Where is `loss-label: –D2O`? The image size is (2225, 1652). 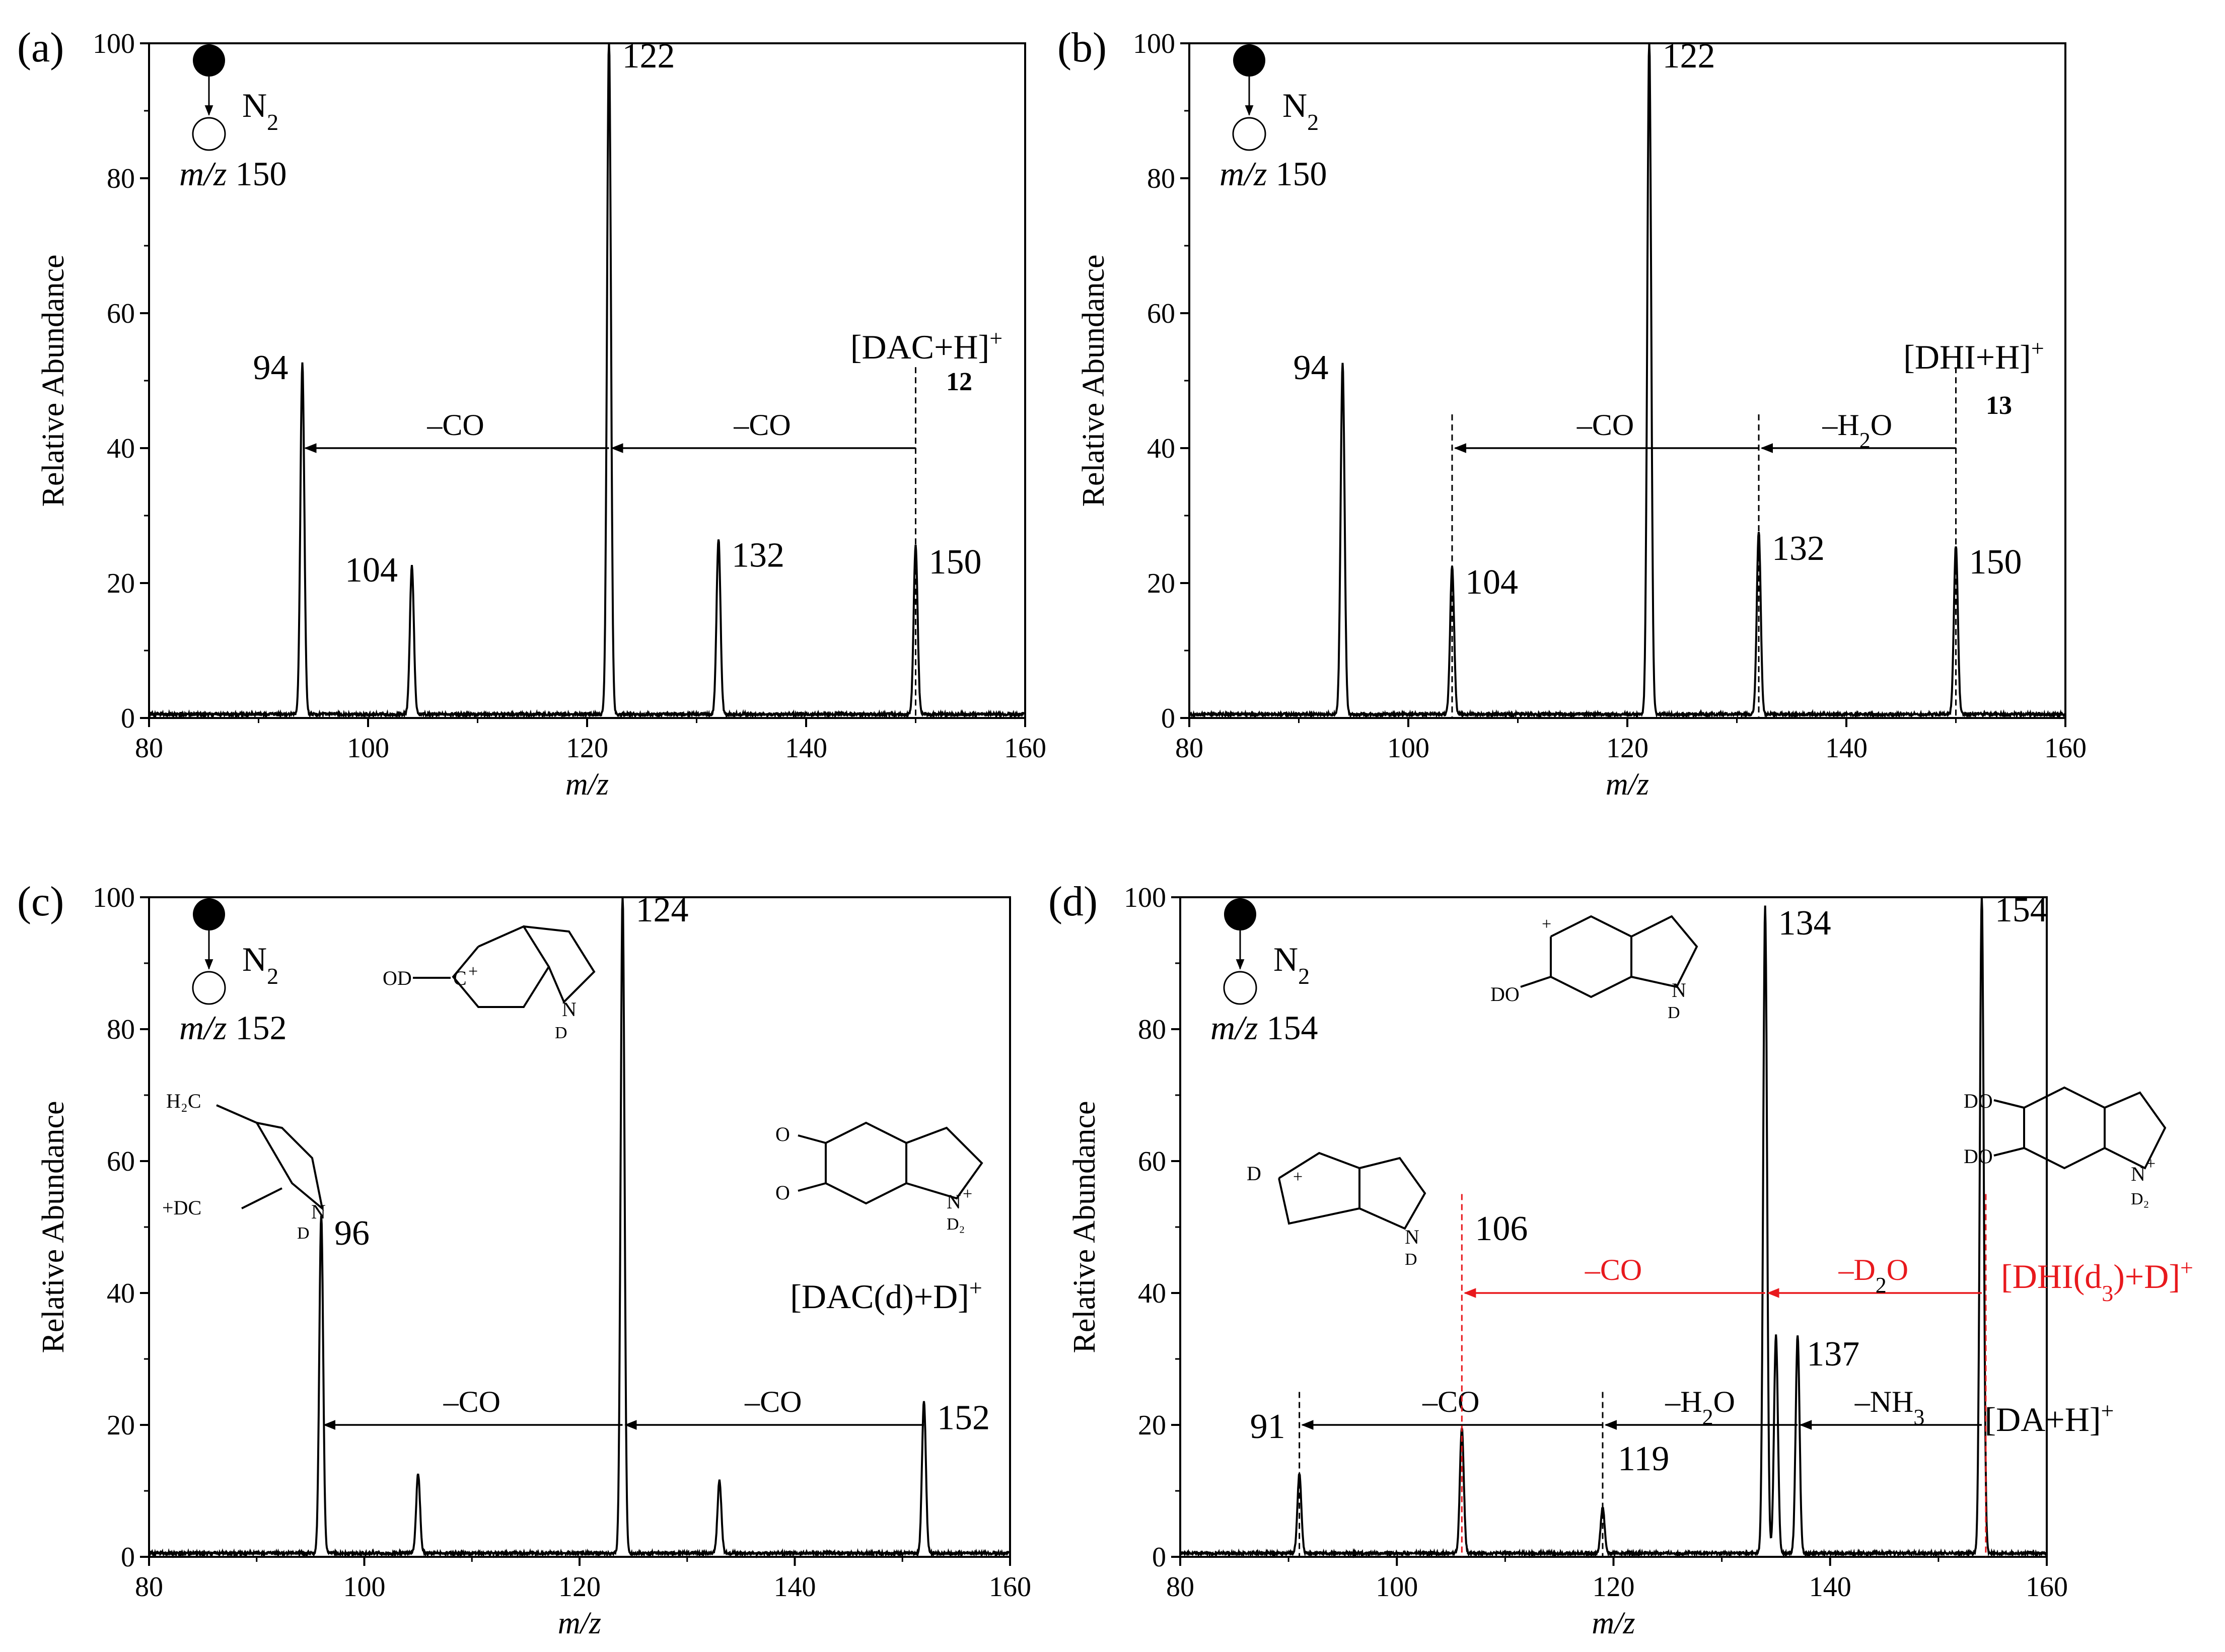 loss-label: –D2O is located at coordinates (1873, 1275).